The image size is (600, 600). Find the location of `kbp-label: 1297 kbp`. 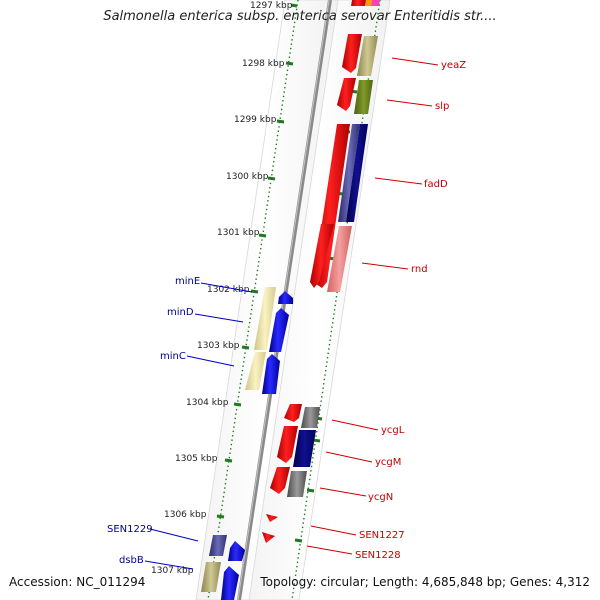

kbp-label: 1297 kbp is located at coordinates (271, 6).